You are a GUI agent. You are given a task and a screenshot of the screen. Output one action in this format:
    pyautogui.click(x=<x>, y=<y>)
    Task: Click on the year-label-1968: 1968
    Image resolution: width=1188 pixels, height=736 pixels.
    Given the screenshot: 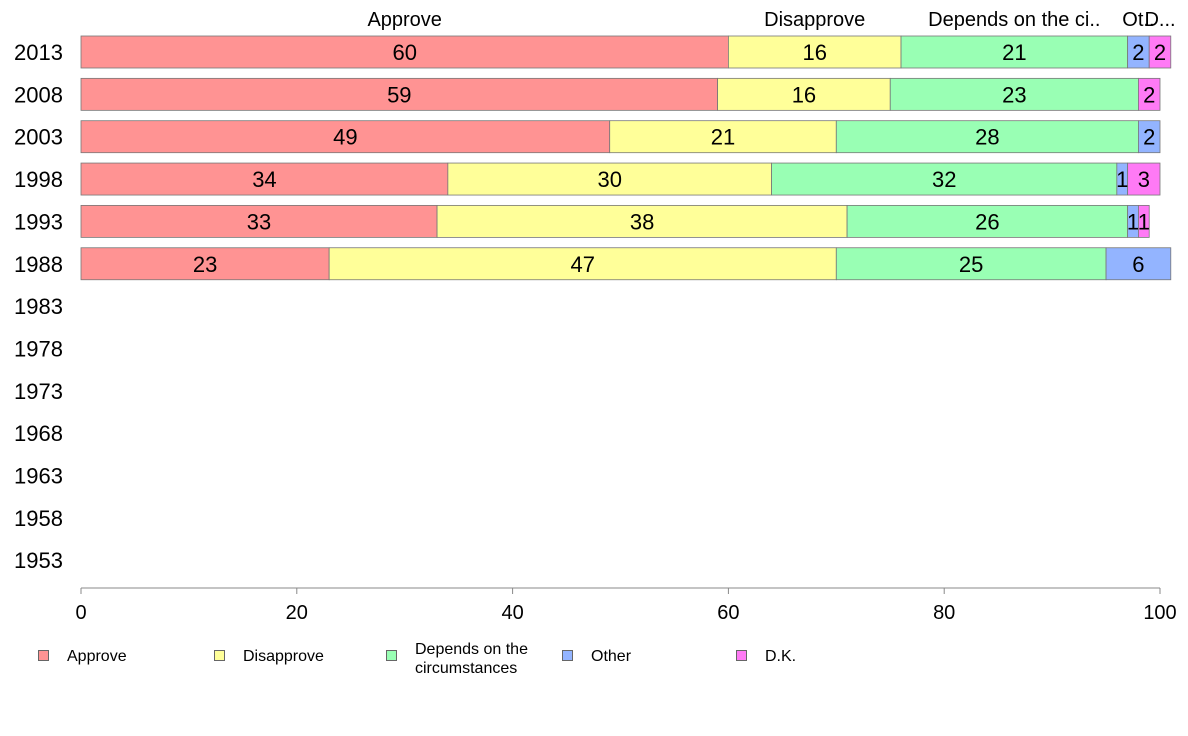 What is the action you would take?
    pyautogui.click(x=38, y=433)
    